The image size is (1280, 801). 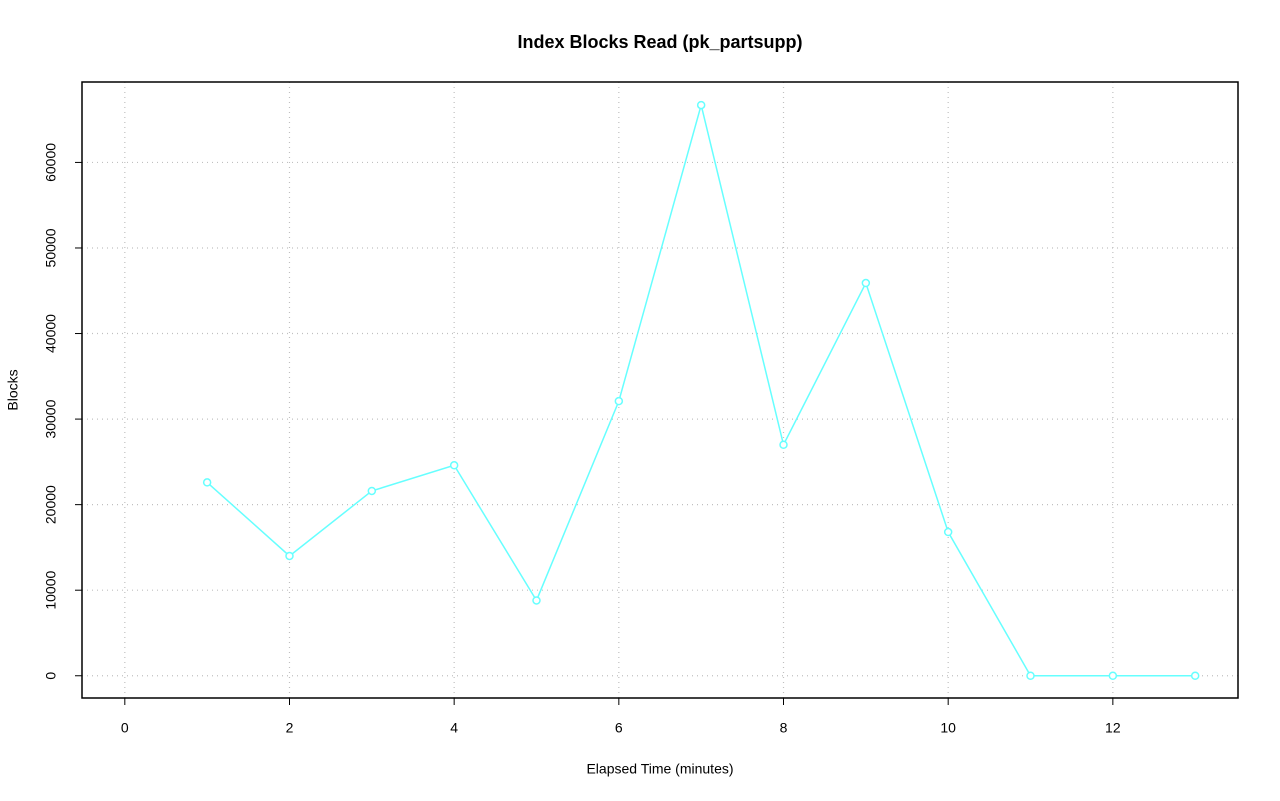 I want to click on y-tick-label: 10000, so click(x=51, y=590).